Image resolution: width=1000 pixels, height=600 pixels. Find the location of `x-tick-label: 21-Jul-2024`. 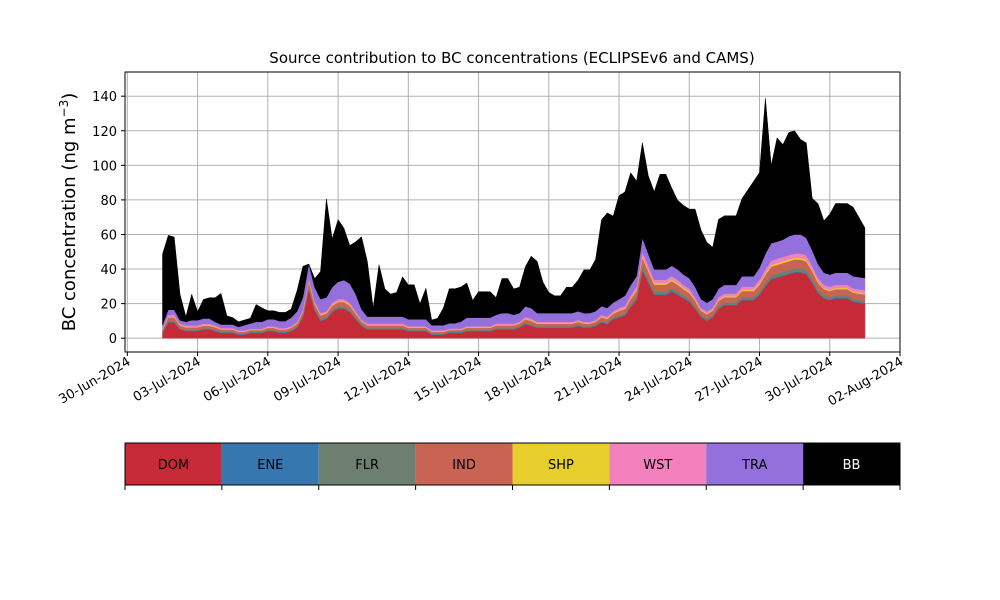

x-tick-label: 21-Jul-2024 is located at coordinates (588, 379).